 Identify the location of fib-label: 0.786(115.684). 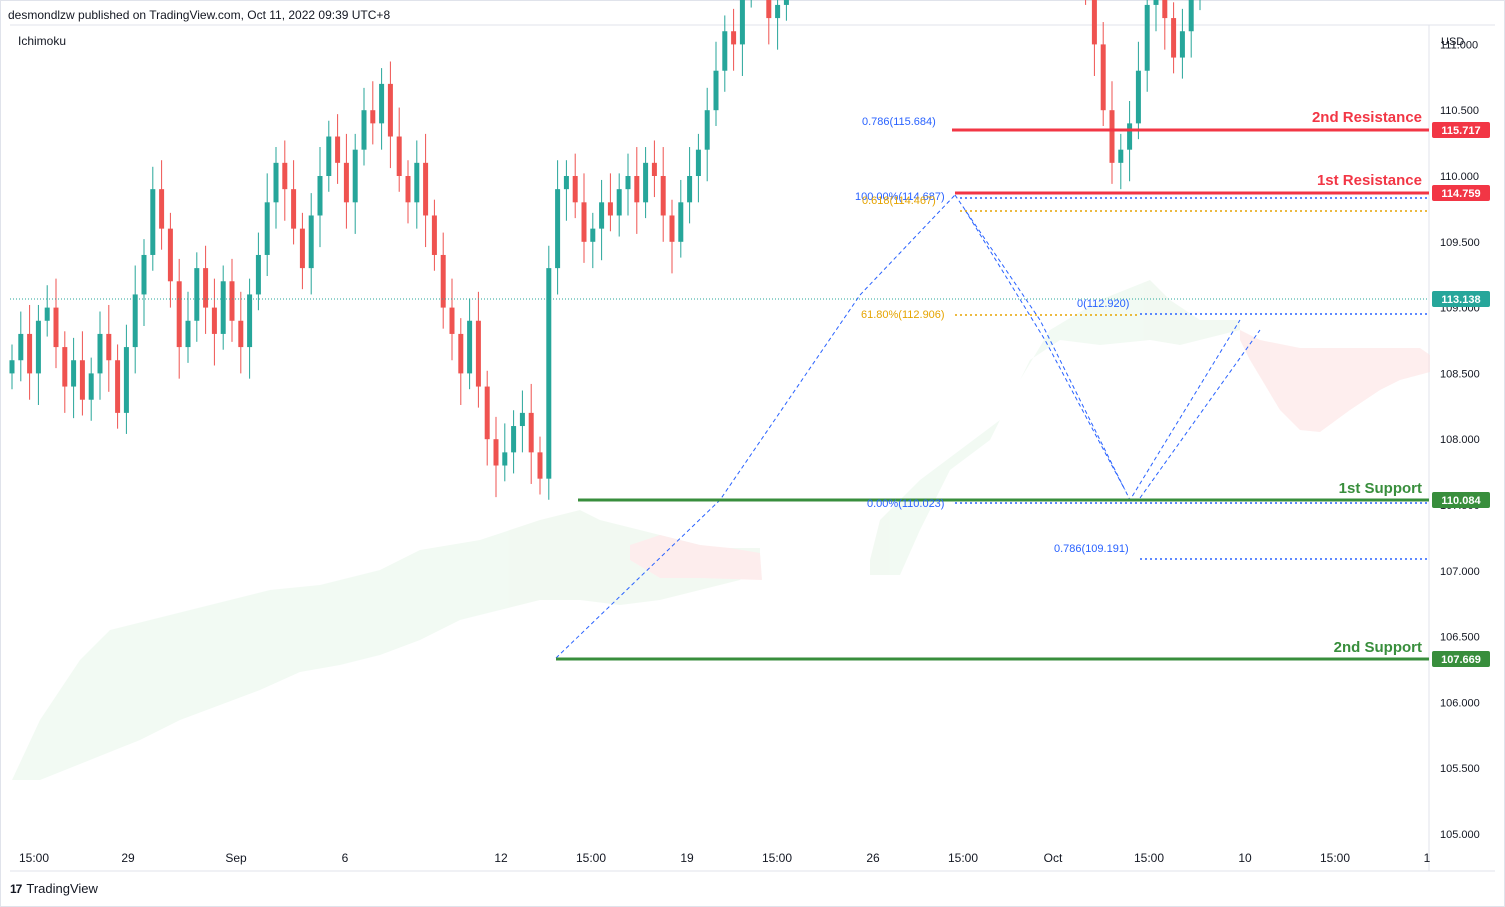
(899, 122).